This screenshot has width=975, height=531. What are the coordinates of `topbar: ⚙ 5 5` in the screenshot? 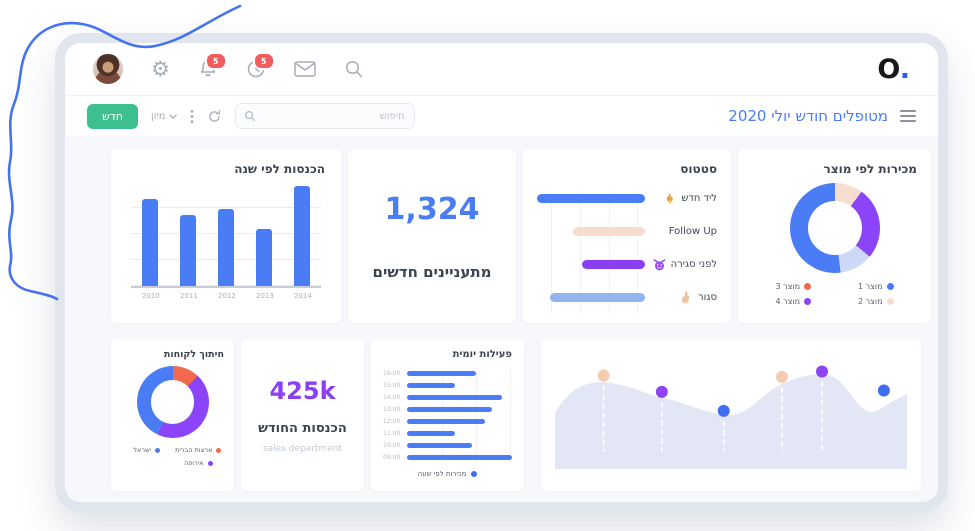 It's located at (501, 69).